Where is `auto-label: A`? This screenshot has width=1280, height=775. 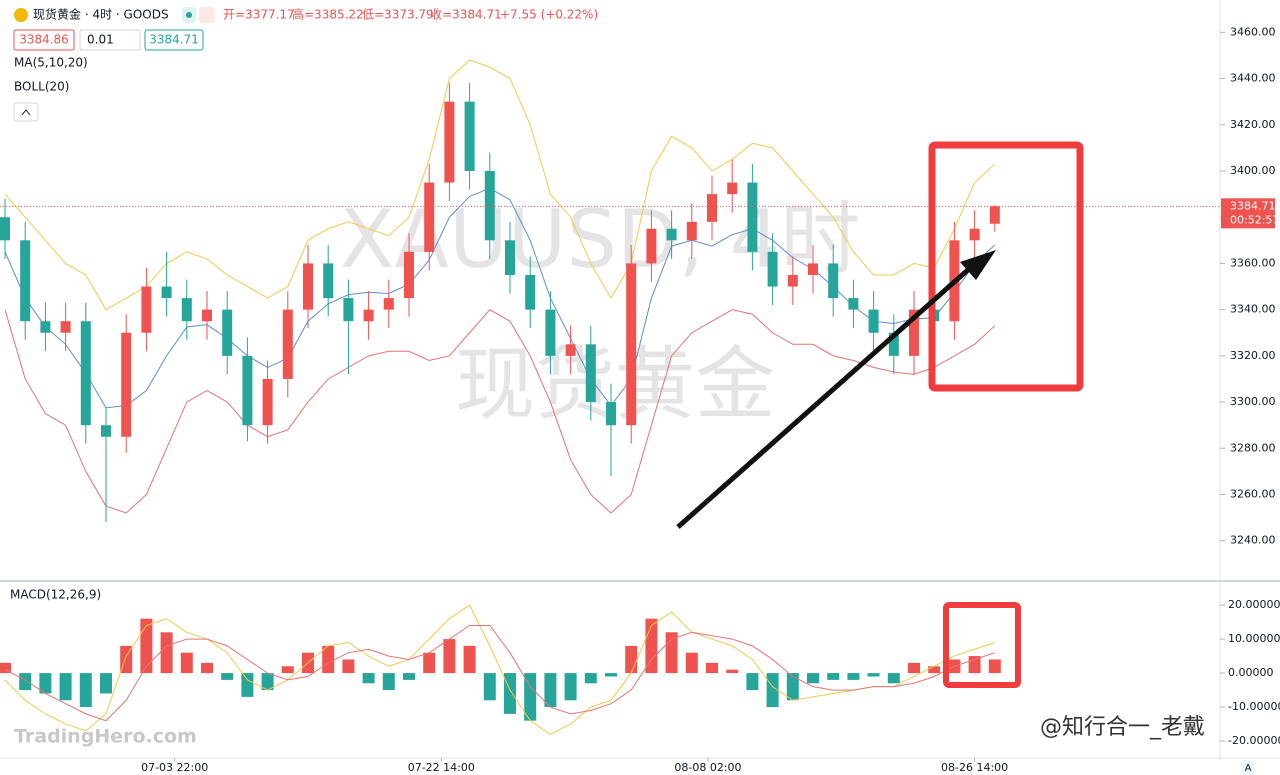 auto-label: A is located at coordinates (1248, 768).